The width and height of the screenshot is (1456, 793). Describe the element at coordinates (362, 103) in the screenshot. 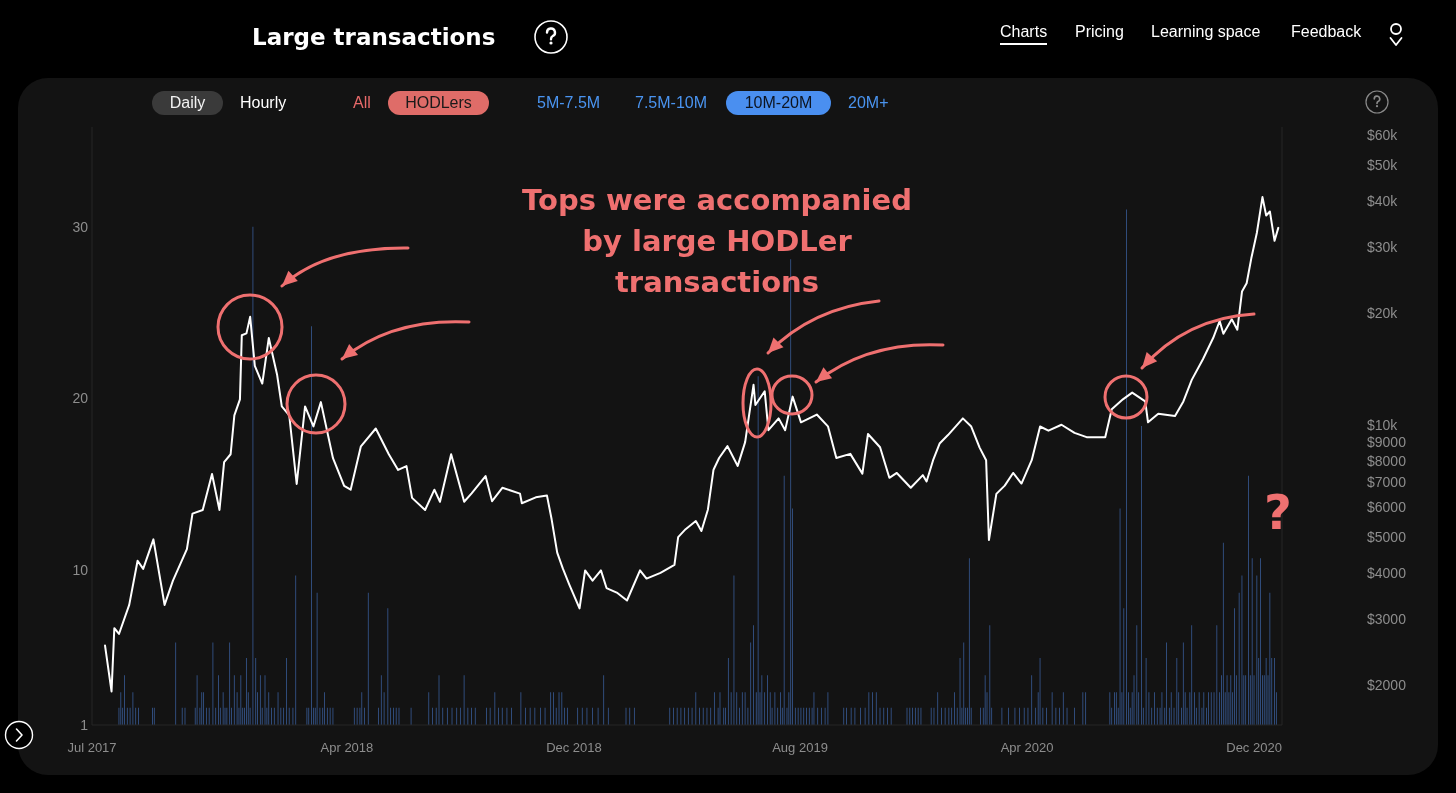

I see `text: All` at that location.